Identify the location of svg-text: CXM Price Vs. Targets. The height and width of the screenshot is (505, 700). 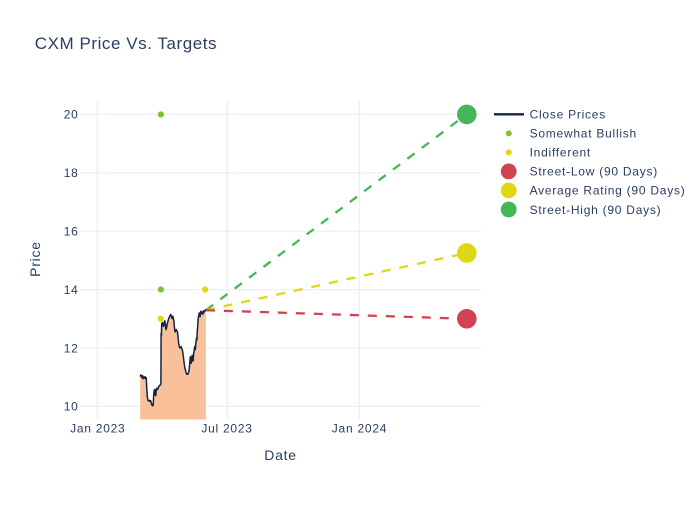
(126, 43).